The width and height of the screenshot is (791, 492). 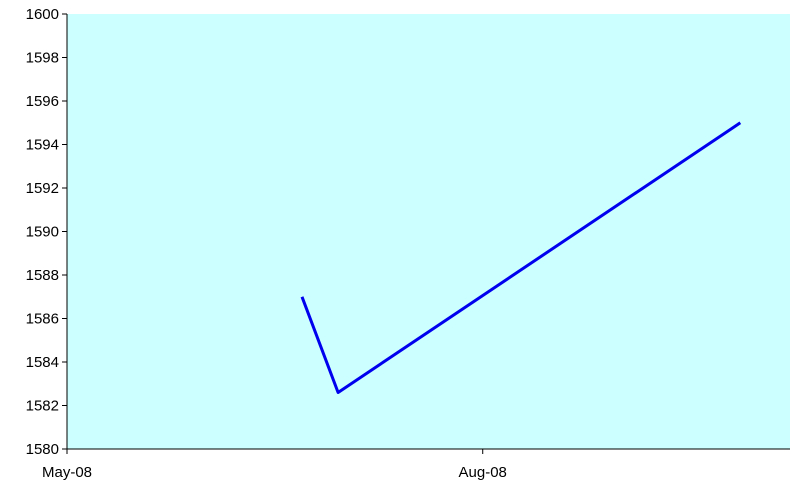 What do you see at coordinates (42, 101) in the screenshot?
I see `y-tick-label: 1596` at bounding box center [42, 101].